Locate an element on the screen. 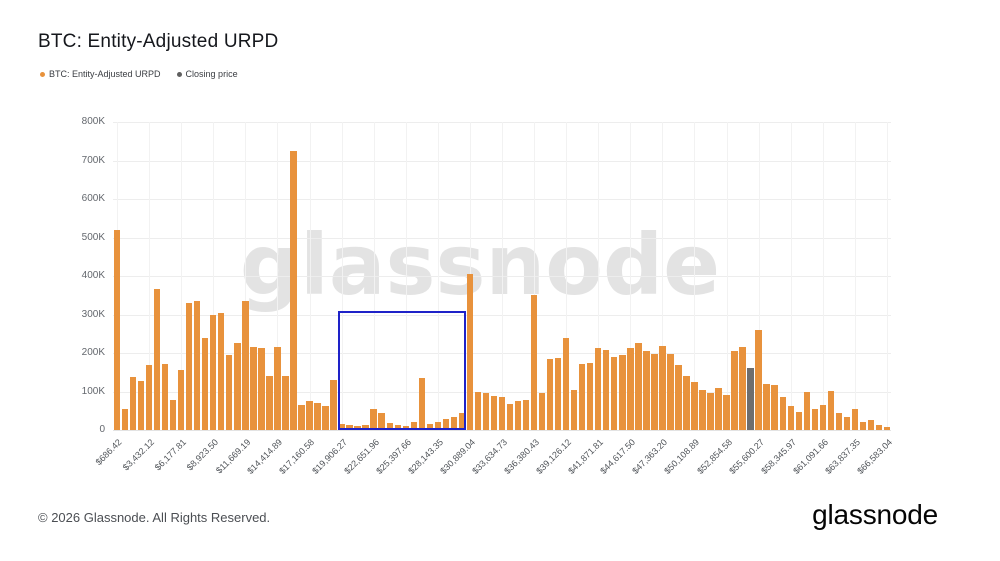  closing-price-bar is located at coordinates (750, 399).